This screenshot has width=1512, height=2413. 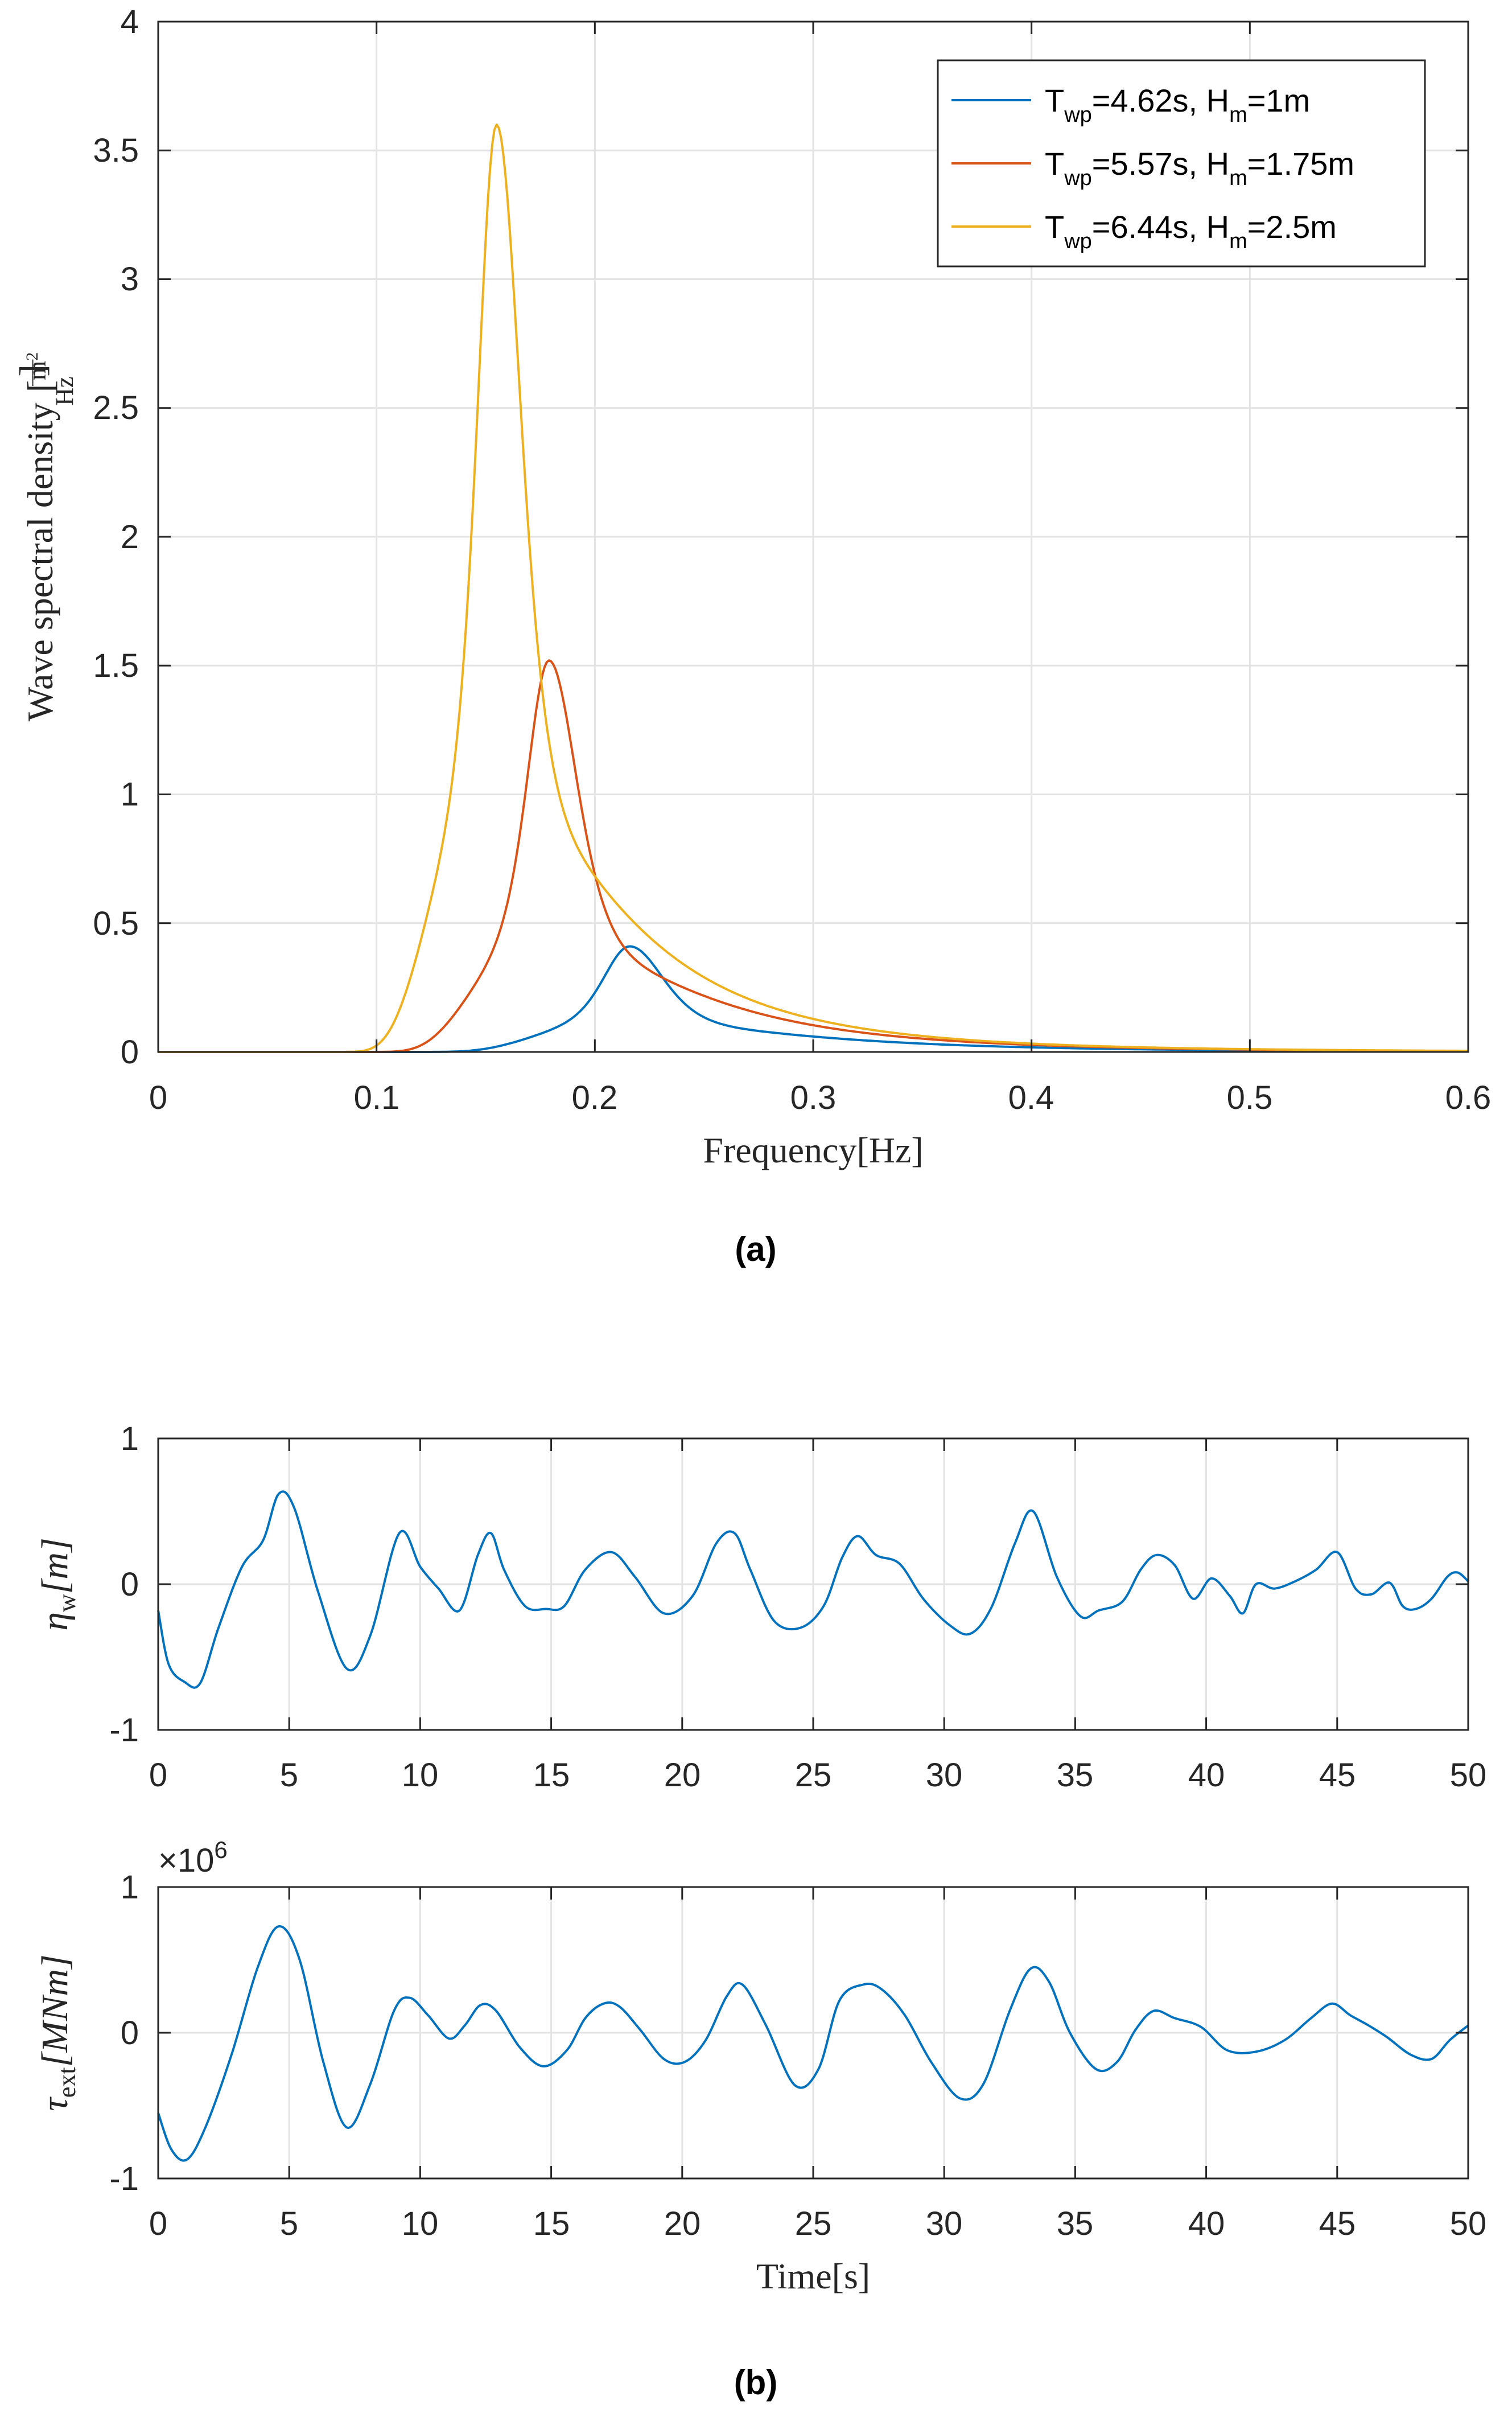 What do you see at coordinates (421, 1775) in the screenshot?
I see `eta-xtick-label: 10` at bounding box center [421, 1775].